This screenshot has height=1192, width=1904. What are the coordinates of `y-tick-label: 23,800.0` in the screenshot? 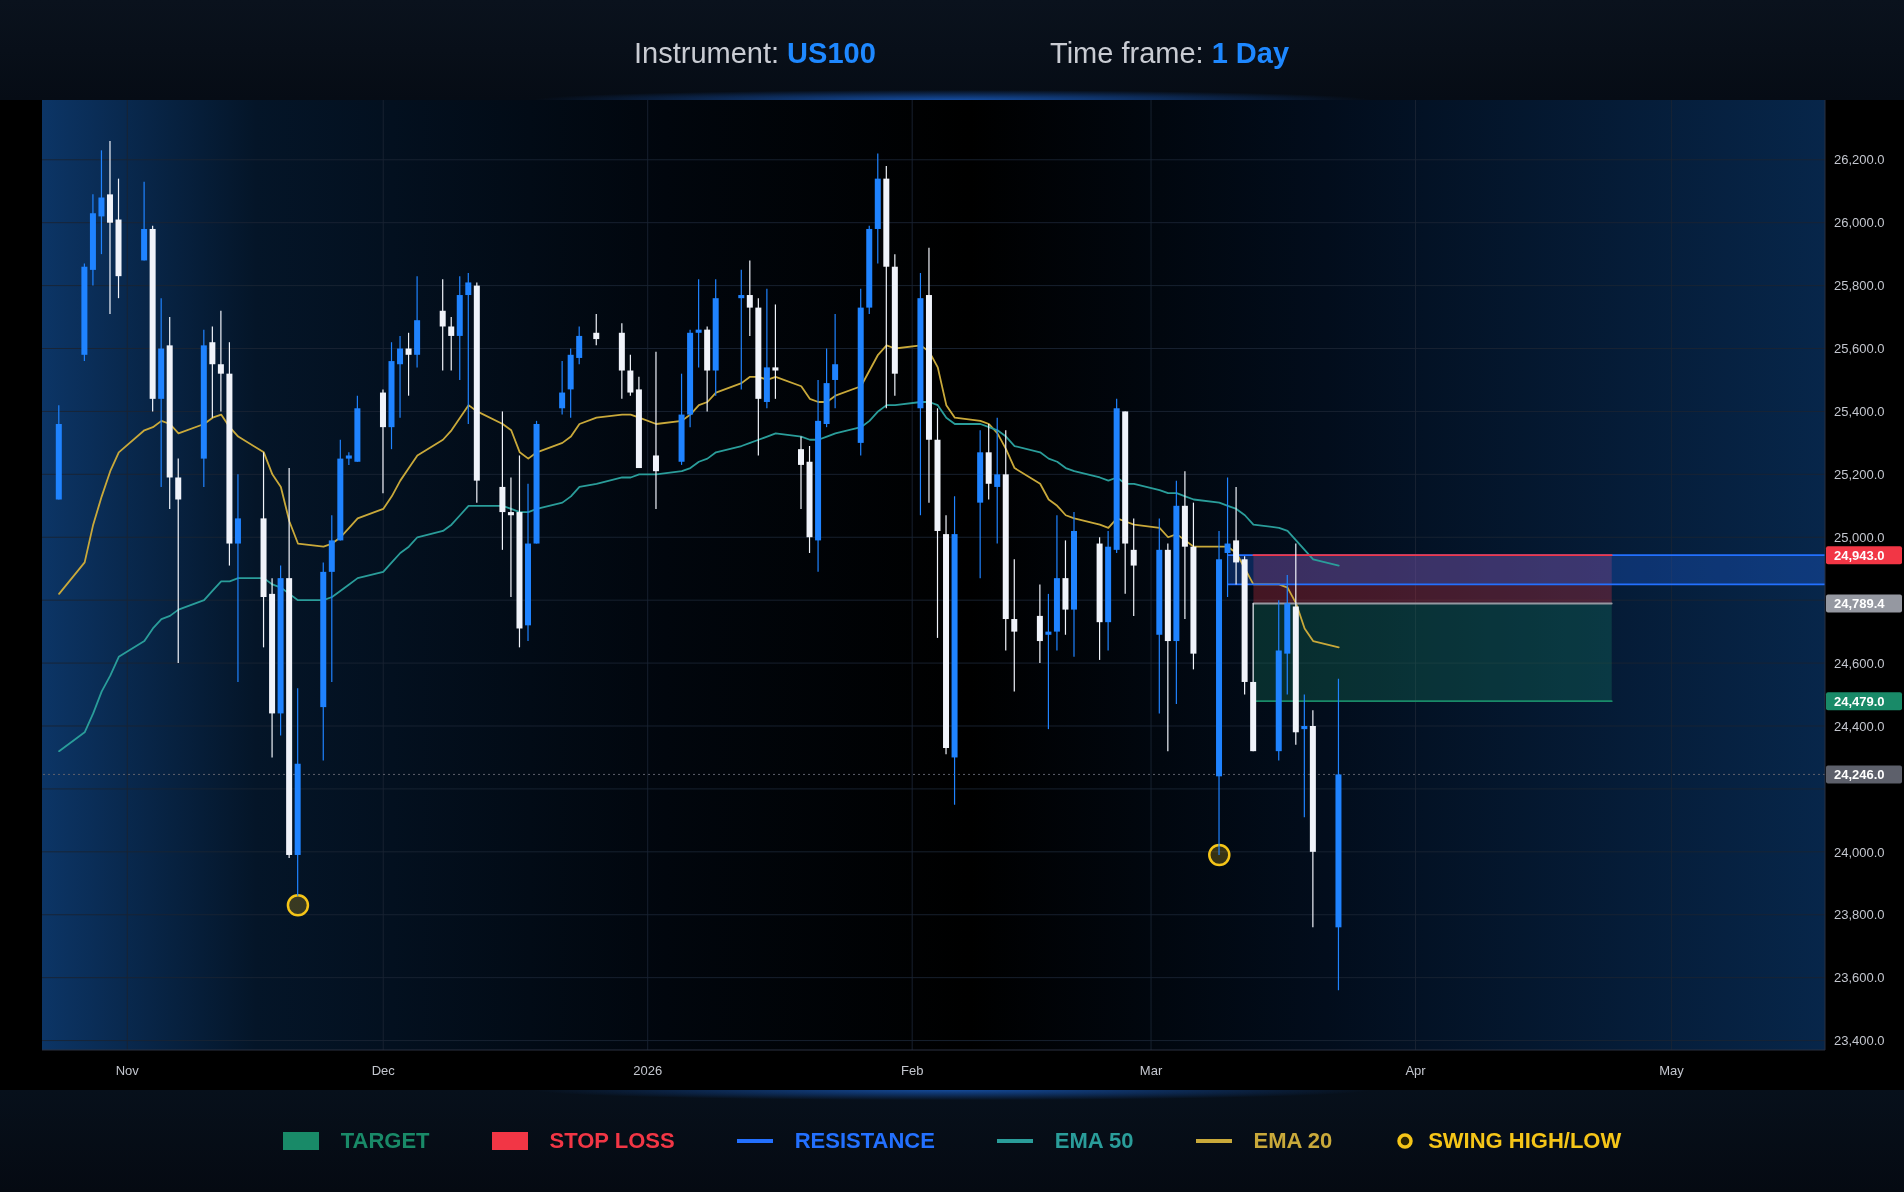 It's located at (1859, 915).